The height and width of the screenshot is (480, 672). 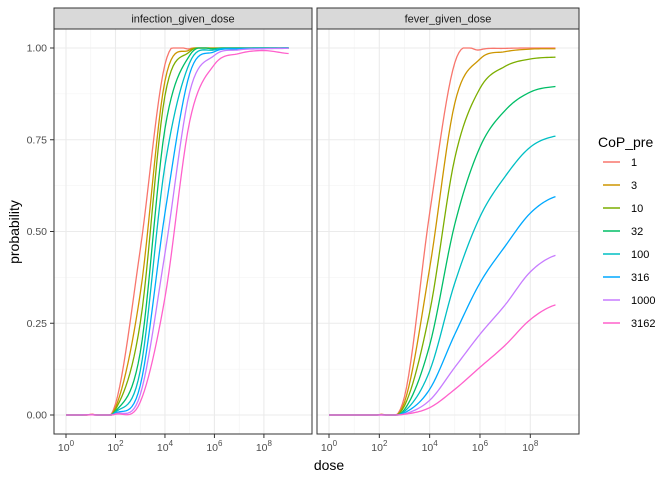 What do you see at coordinates (37, 416) in the screenshot?
I see `y-tick-label: 0.00` at bounding box center [37, 416].